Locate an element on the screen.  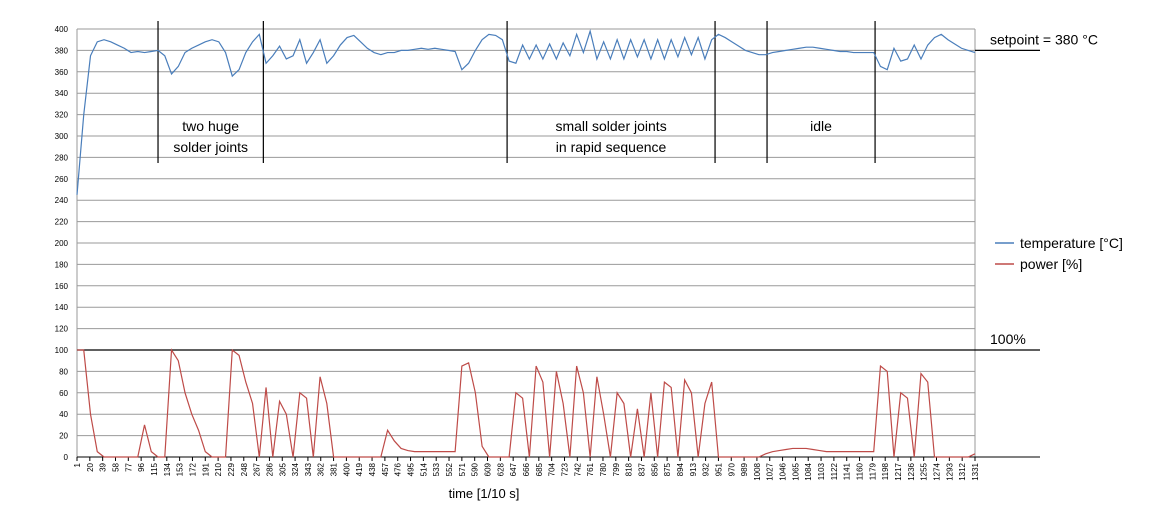
region-label: small solder joints is located at coordinates (610, 126).